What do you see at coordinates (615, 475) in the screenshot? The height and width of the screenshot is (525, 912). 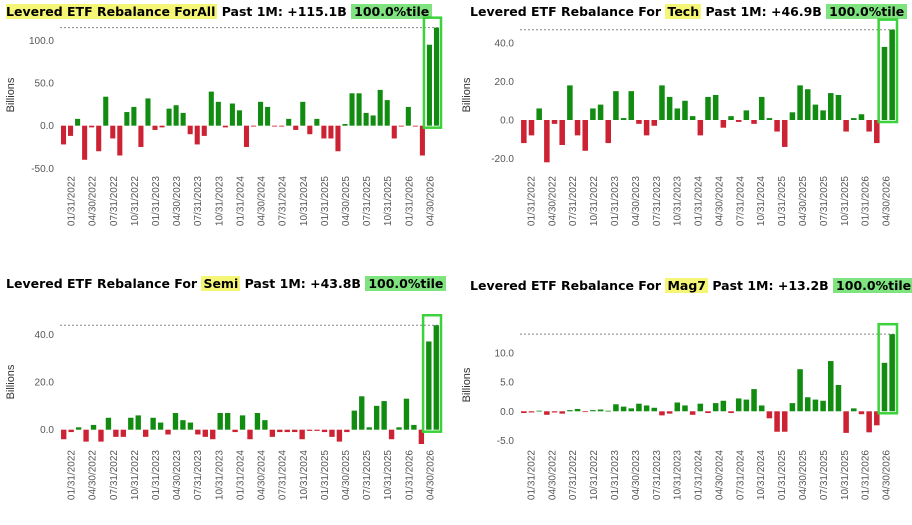 I see `x-tick-label: 01/31/2023` at bounding box center [615, 475].